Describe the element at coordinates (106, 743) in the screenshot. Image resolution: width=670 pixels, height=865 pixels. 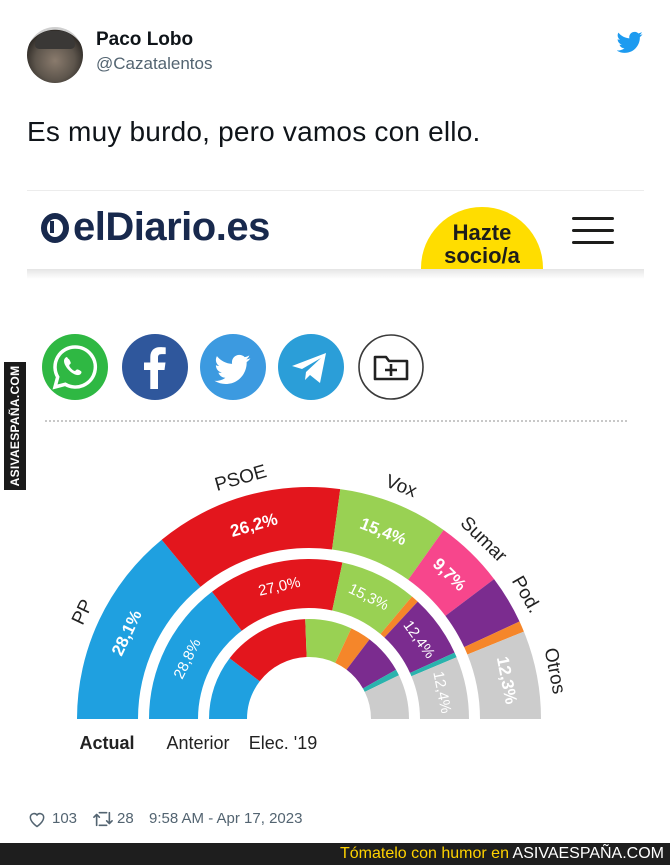
I see `ring-label-0: Actual` at that location.